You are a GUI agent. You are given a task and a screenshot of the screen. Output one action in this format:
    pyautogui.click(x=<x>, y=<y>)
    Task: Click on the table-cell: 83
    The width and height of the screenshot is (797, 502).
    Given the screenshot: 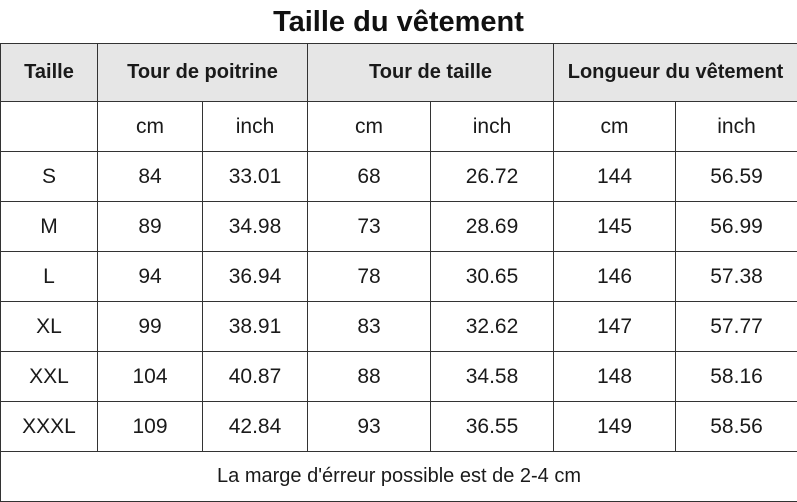 What is the action you would take?
    pyautogui.click(x=369, y=327)
    